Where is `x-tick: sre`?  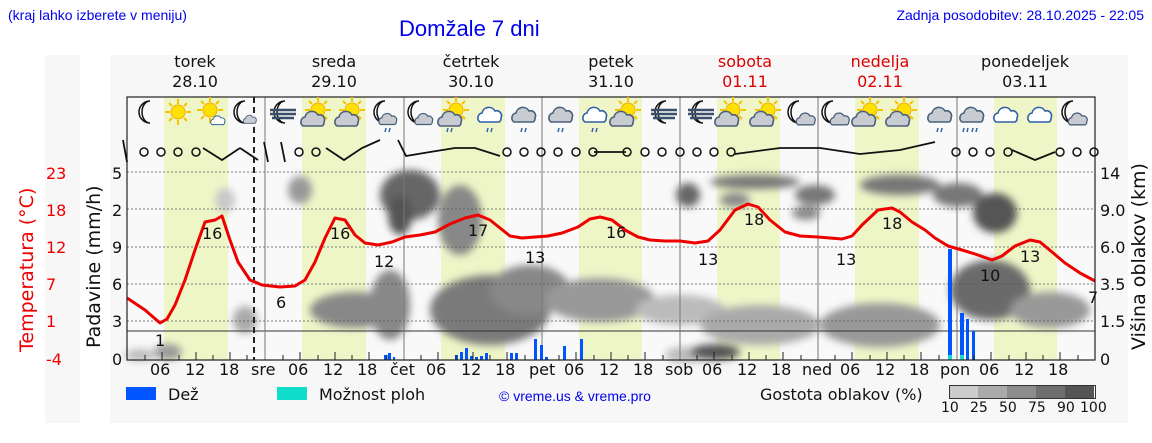 x-tick: sre is located at coordinates (263, 369).